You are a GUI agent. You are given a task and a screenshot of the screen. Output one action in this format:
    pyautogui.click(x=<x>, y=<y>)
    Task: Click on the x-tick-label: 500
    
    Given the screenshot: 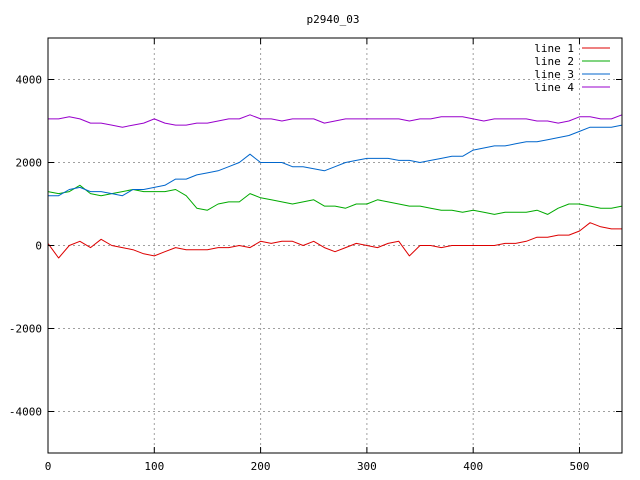 What is the action you would take?
    pyautogui.click(x=580, y=466)
    